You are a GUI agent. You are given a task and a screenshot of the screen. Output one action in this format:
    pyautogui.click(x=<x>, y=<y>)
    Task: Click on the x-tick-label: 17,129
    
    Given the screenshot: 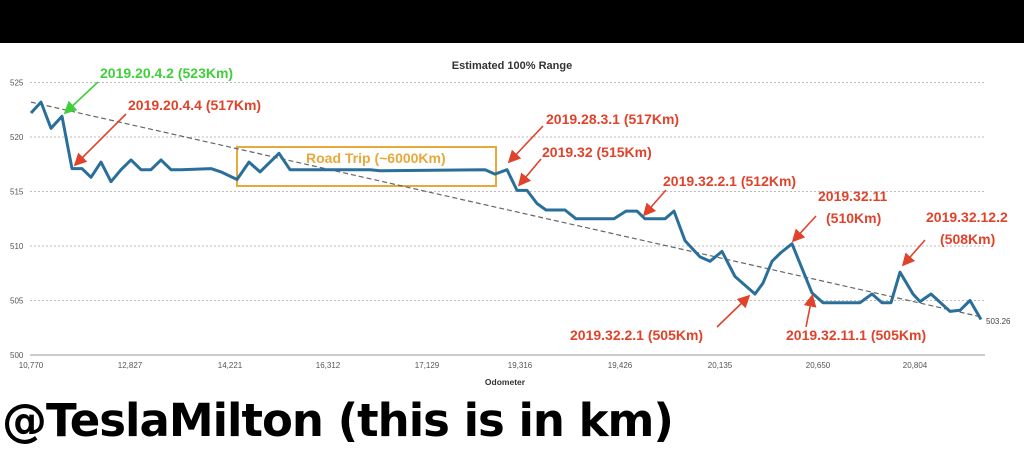 What is the action you would take?
    pyautogui.click(x=427, y=365)
    